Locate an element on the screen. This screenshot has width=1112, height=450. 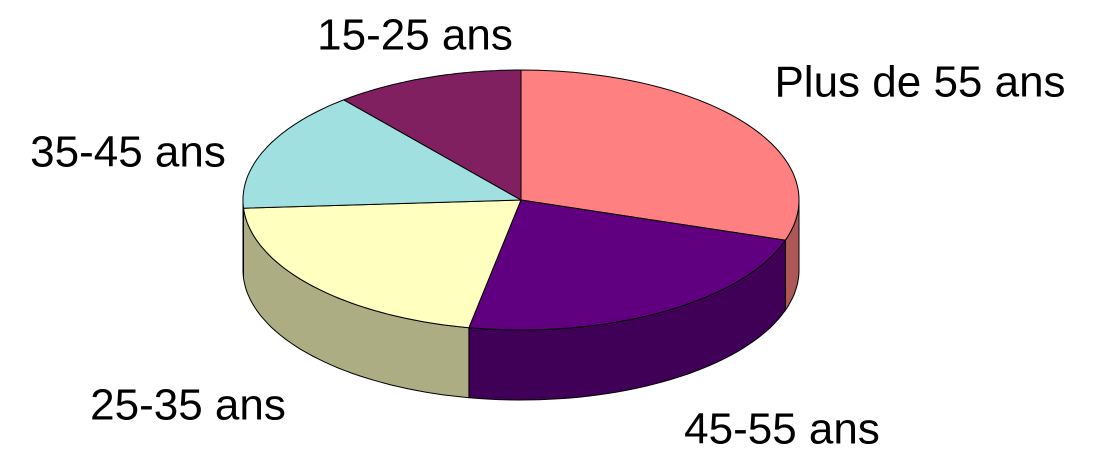
slice-label: 35-45 ans is located at coordinates (128, 152).